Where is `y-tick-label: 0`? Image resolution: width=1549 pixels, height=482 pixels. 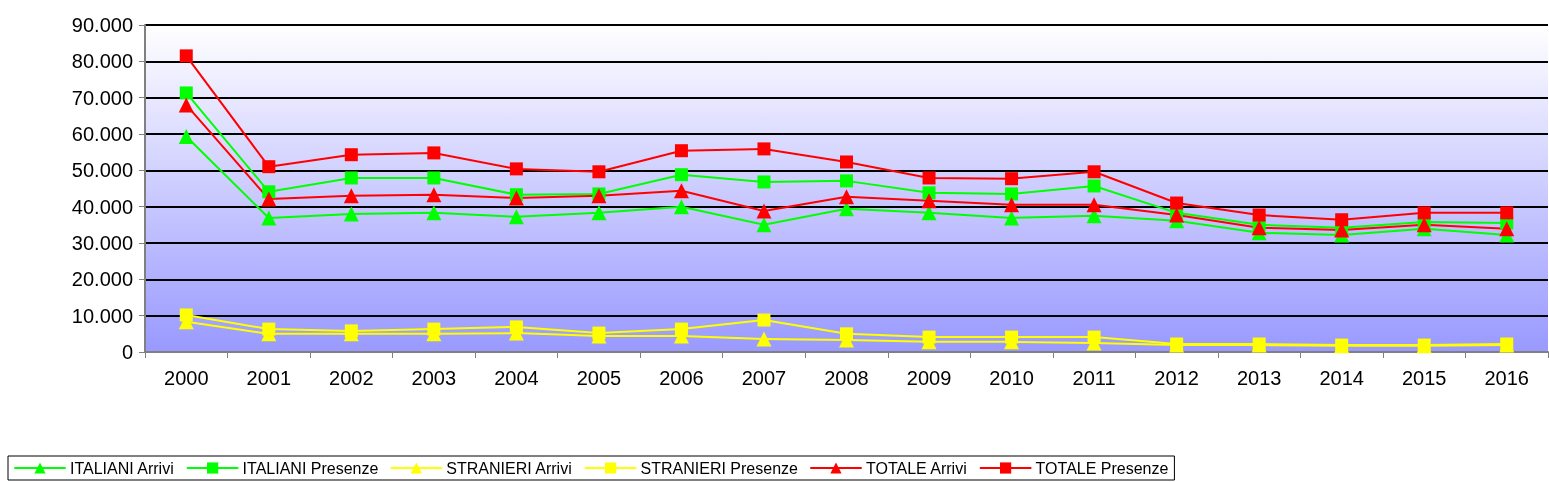 y-tick-label: 0 is located at coordinates (127, 352).